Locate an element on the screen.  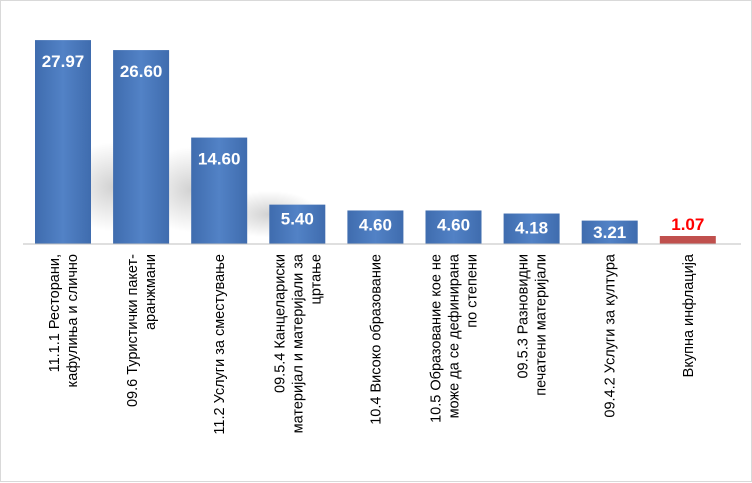
bar-value-label: 5.40 is located at coordinates (297, 219).